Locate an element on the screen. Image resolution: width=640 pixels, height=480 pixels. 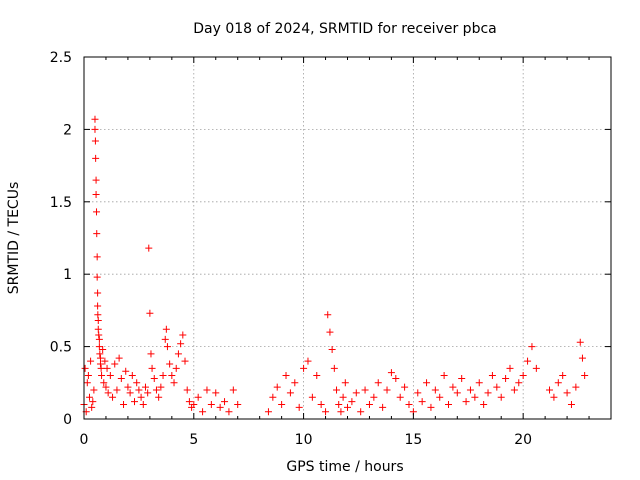
y-tick-label: 0 is located at coordinates (67, 420).